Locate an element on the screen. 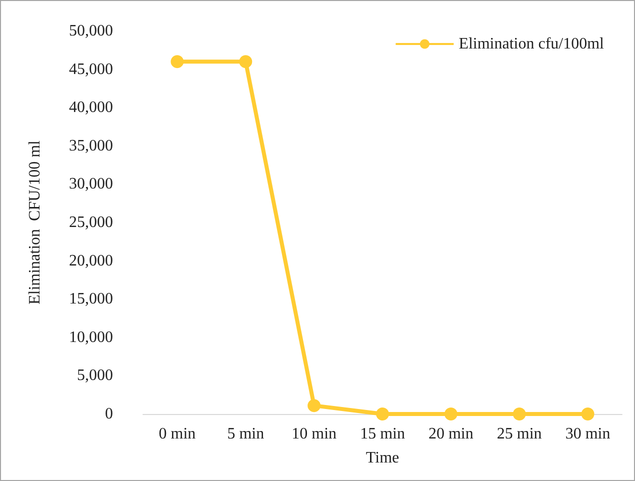 This screenshot has width=635, height=481. x-tick-label: 10 min is located at coordinates (314, 434).